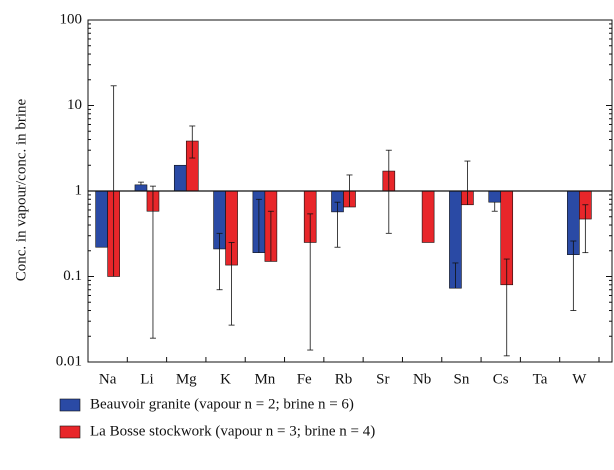 This screenshot has height=470, width=614. What do you see at coordinates (501, 379) in the screenshot?
I see `x-tick-label: Cs` at bounding box center [501, 379].